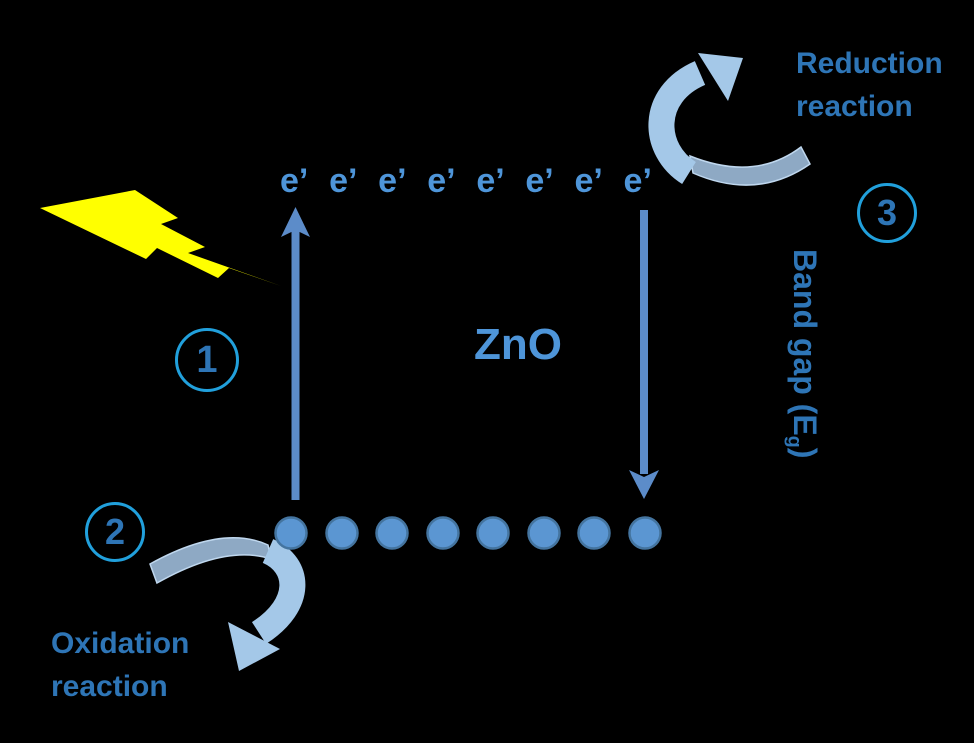  Describe the element at coordinates (794, 441) in the screenshot. I see `band-gap-subscript: g` at that location.